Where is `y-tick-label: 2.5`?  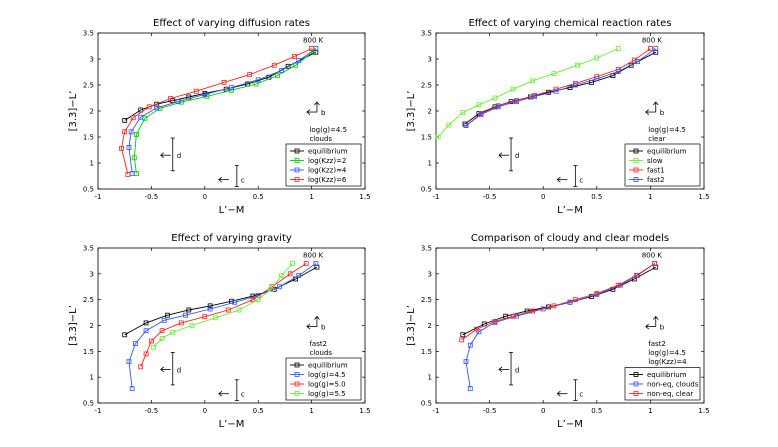 y-tick-label: 2.5 is located at coordinates (88, 300).